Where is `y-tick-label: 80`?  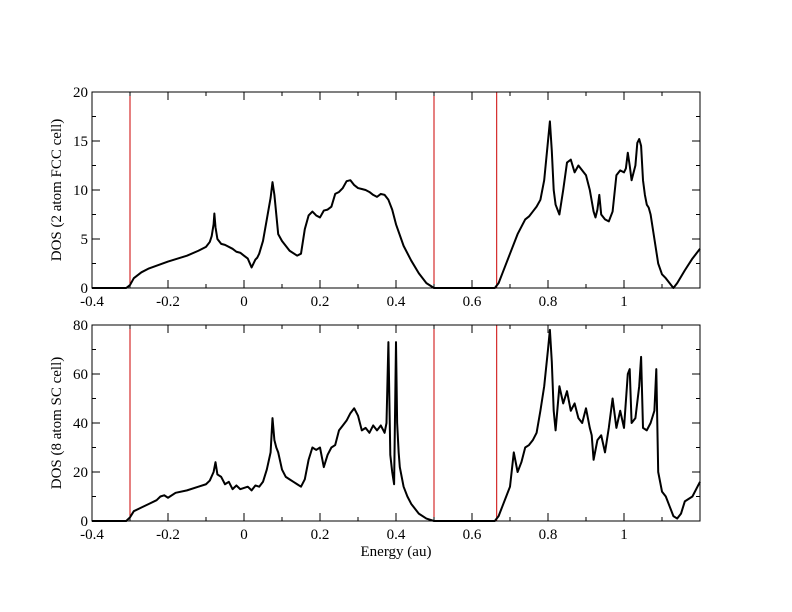
y-tick-label: 80 is located at coordinates (80, 326).